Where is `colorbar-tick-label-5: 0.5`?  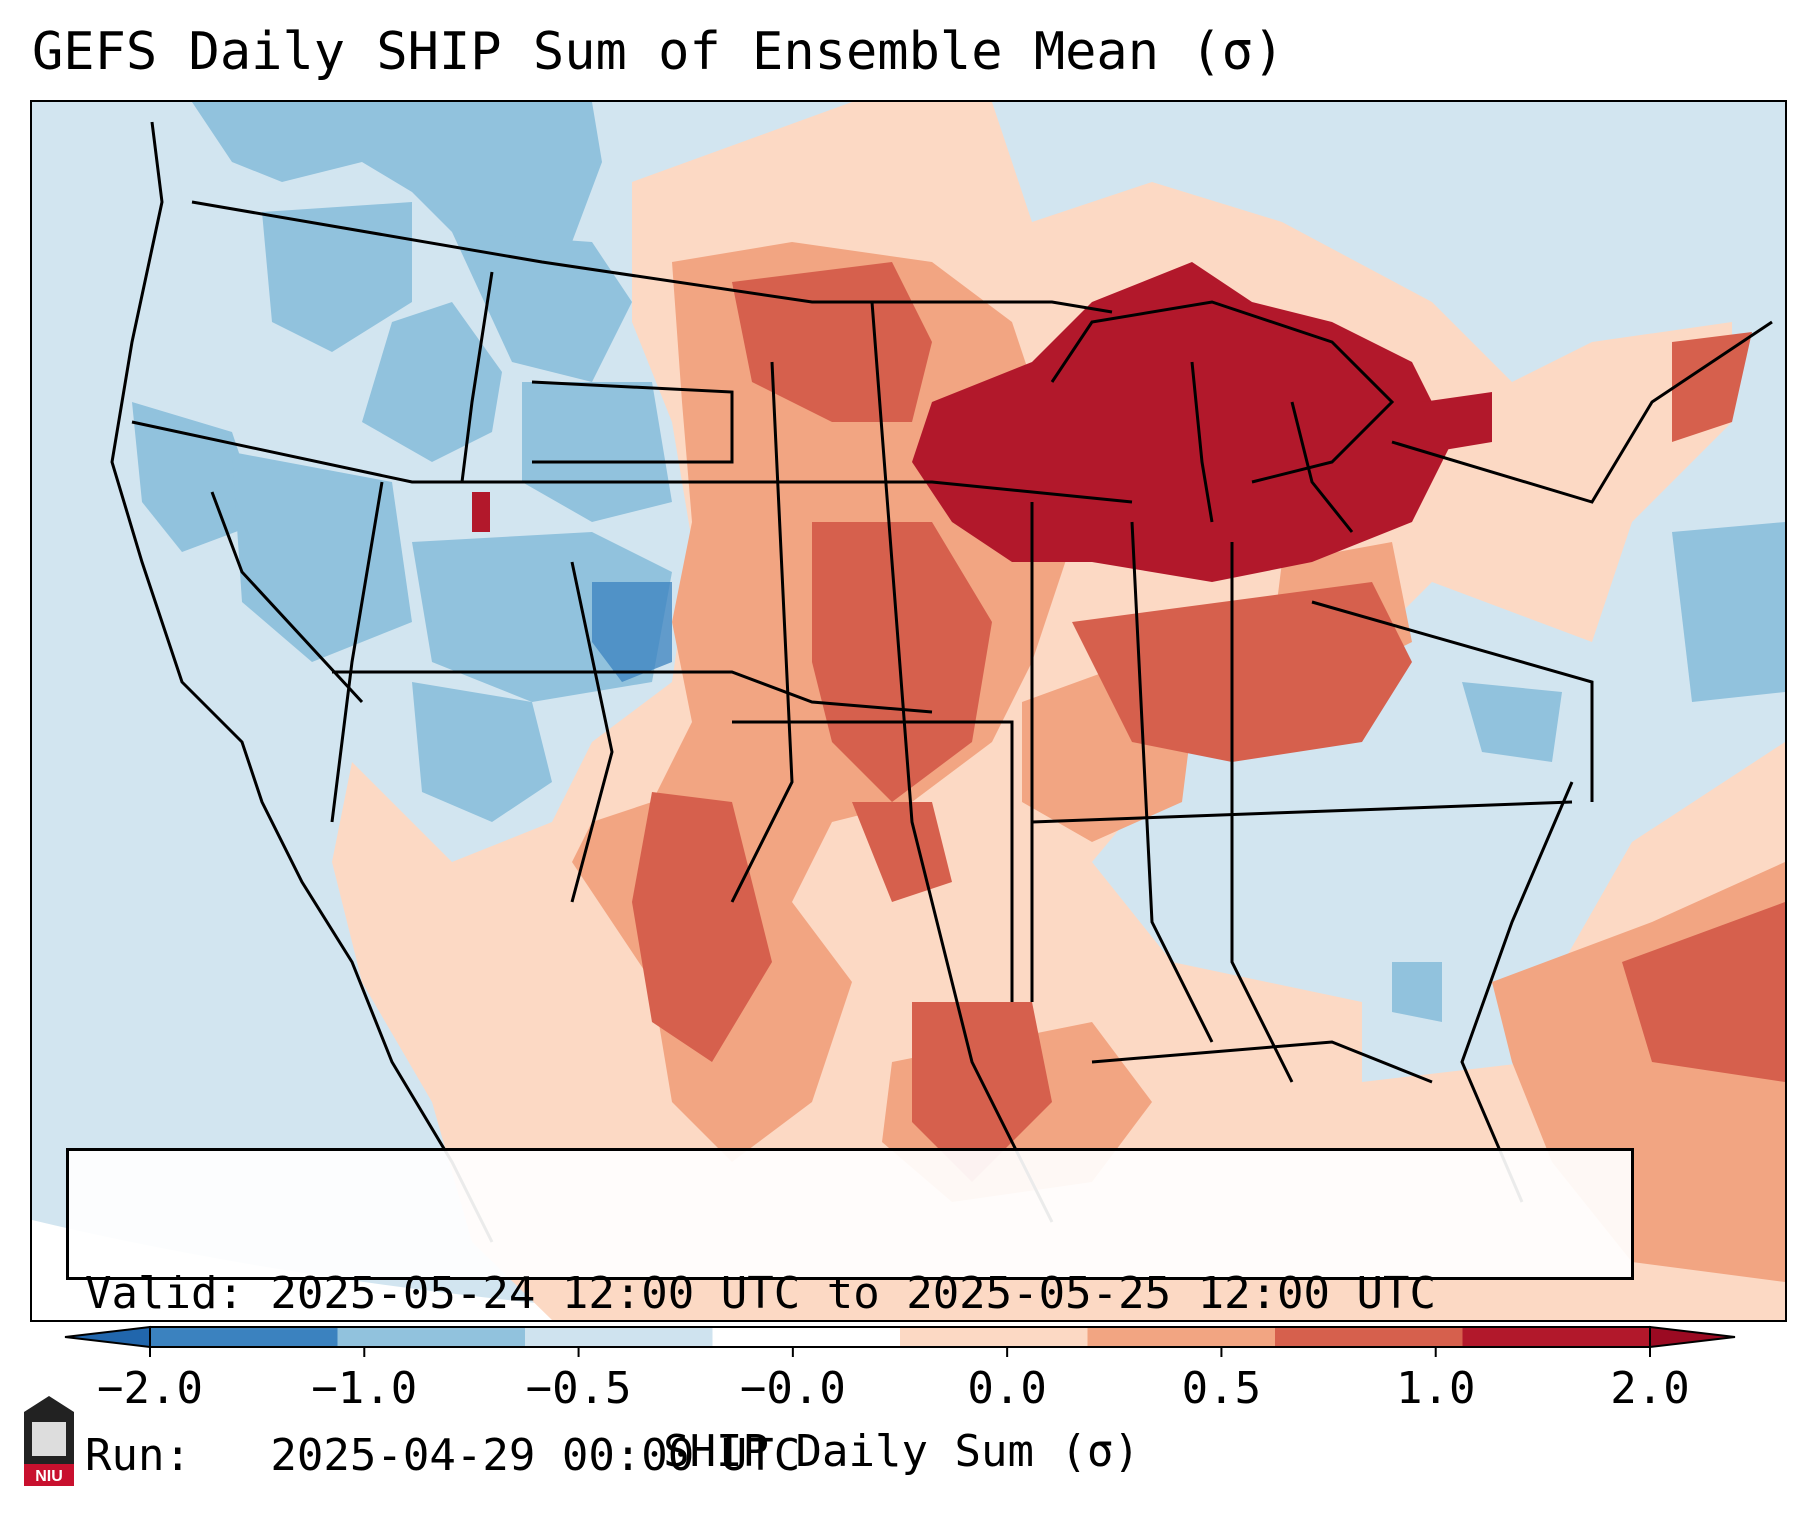
colorbar-tick-label-5: 0.5 is located at coordinates (1221, 1388).